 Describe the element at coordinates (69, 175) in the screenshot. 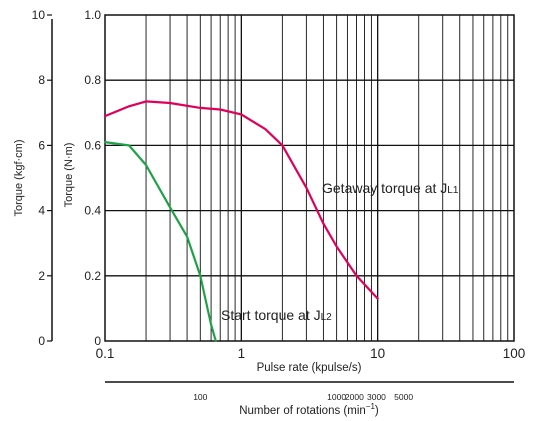

I see `ylabel-right: Torque (N·m)` at that location.